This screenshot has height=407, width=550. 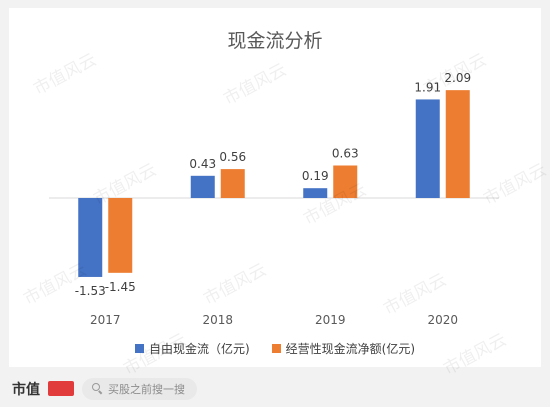 I want to click on bar-free-cash-flow-2018, so click(x=202, y=186).